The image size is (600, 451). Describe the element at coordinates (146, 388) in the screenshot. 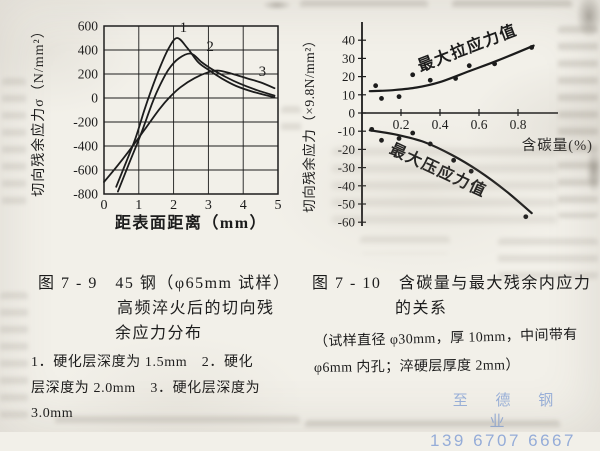

I see `fig-7-9-note-line2: 层深度为 2.0mm 3．硬化层深度为` at that location.